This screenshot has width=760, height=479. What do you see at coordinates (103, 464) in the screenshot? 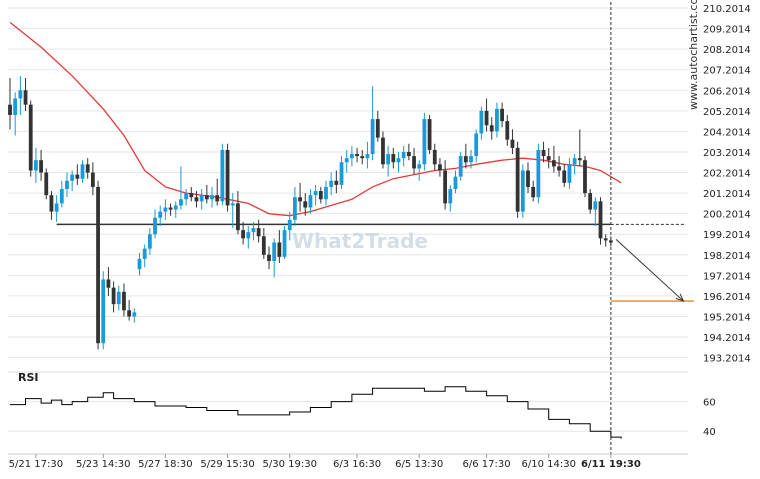
I see `time-tick-label: 5/23 14:30` at bounding box center [103, 464].